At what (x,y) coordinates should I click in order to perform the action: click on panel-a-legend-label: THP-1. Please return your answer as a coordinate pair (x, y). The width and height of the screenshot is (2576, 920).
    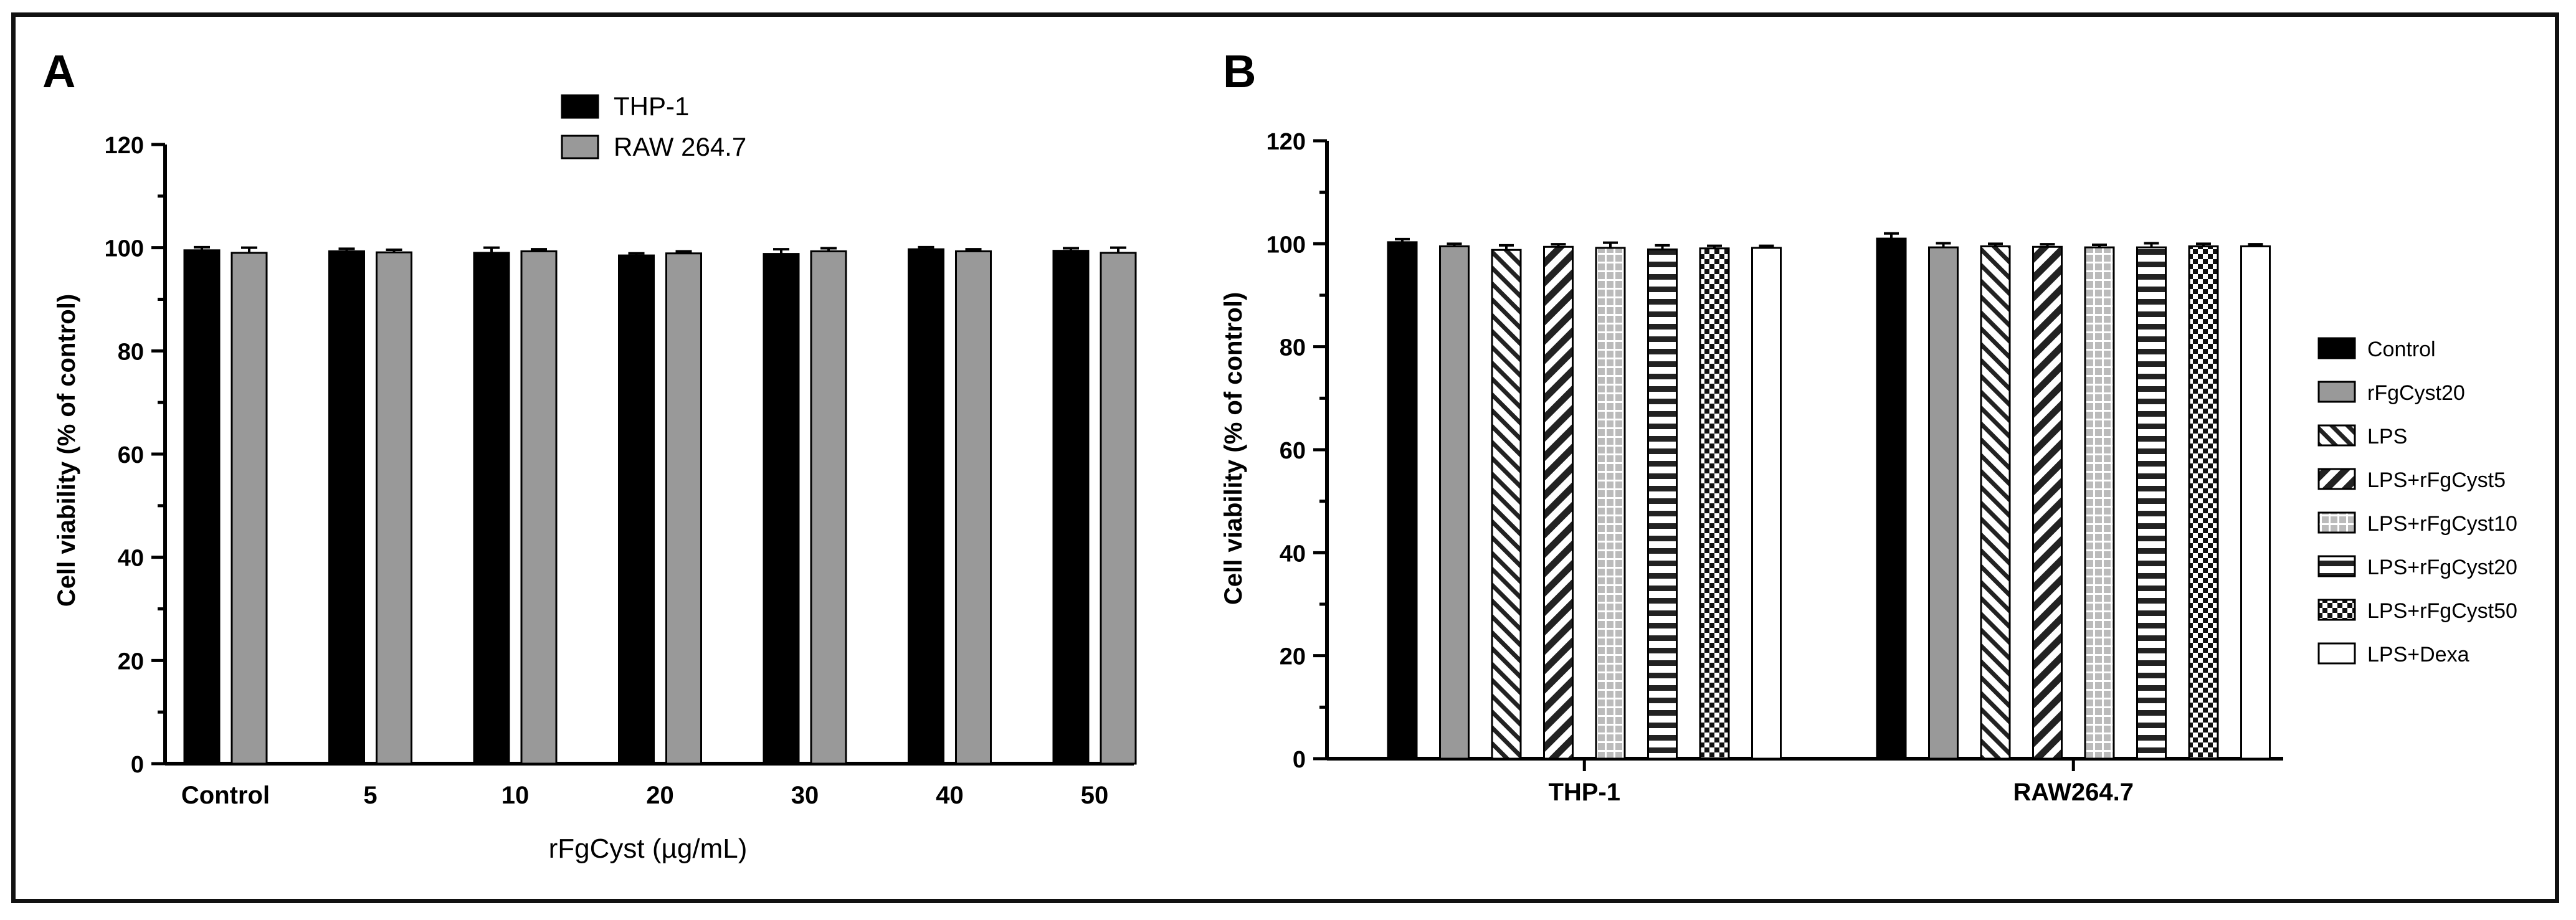
    Looking at the image, I should click on (651, 107).